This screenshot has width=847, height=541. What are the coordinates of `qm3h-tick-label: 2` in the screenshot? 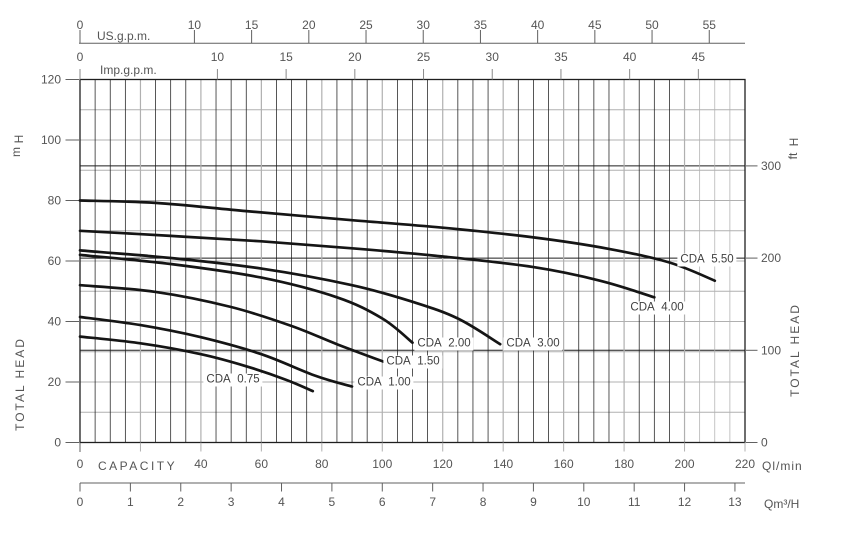 It's located at (180, 502).